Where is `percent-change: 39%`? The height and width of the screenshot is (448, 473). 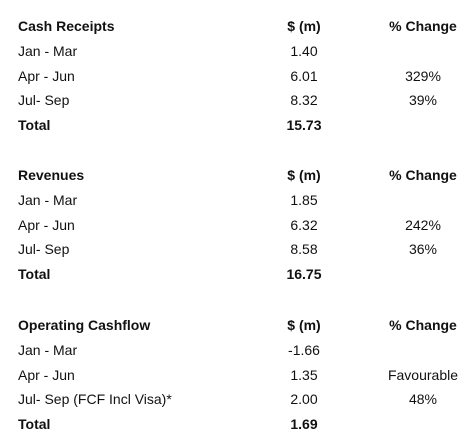
percent-change: 39% is located at coordinates (423, 100).